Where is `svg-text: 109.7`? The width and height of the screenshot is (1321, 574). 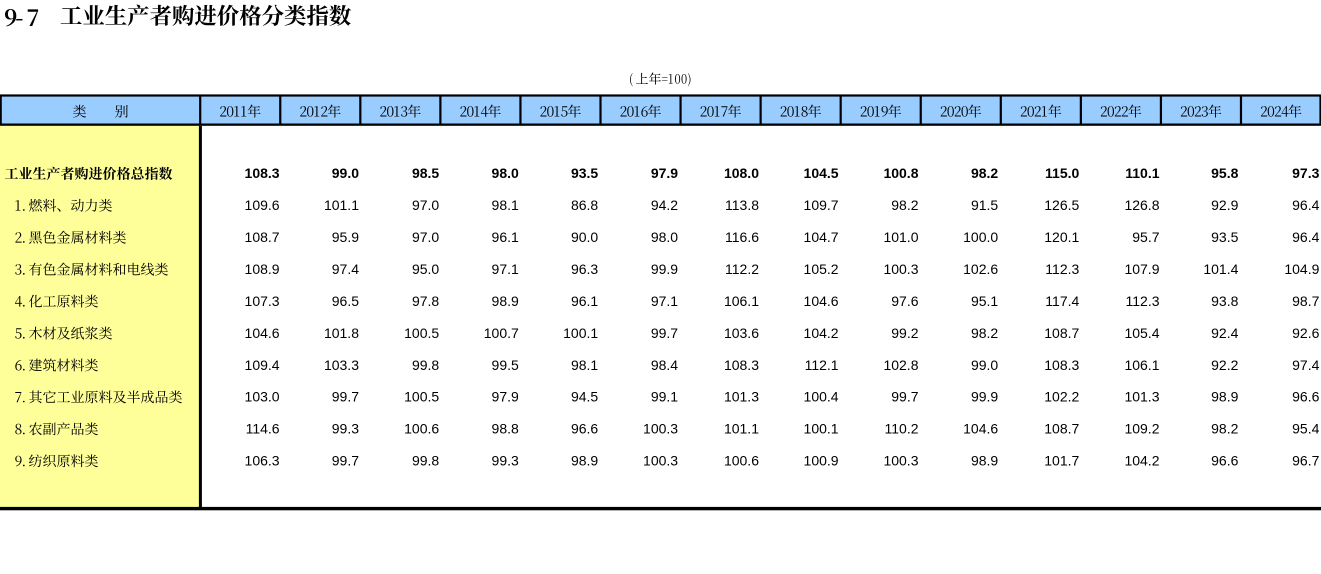
svg-text: 109.7 is located at coordinates (821, 205).